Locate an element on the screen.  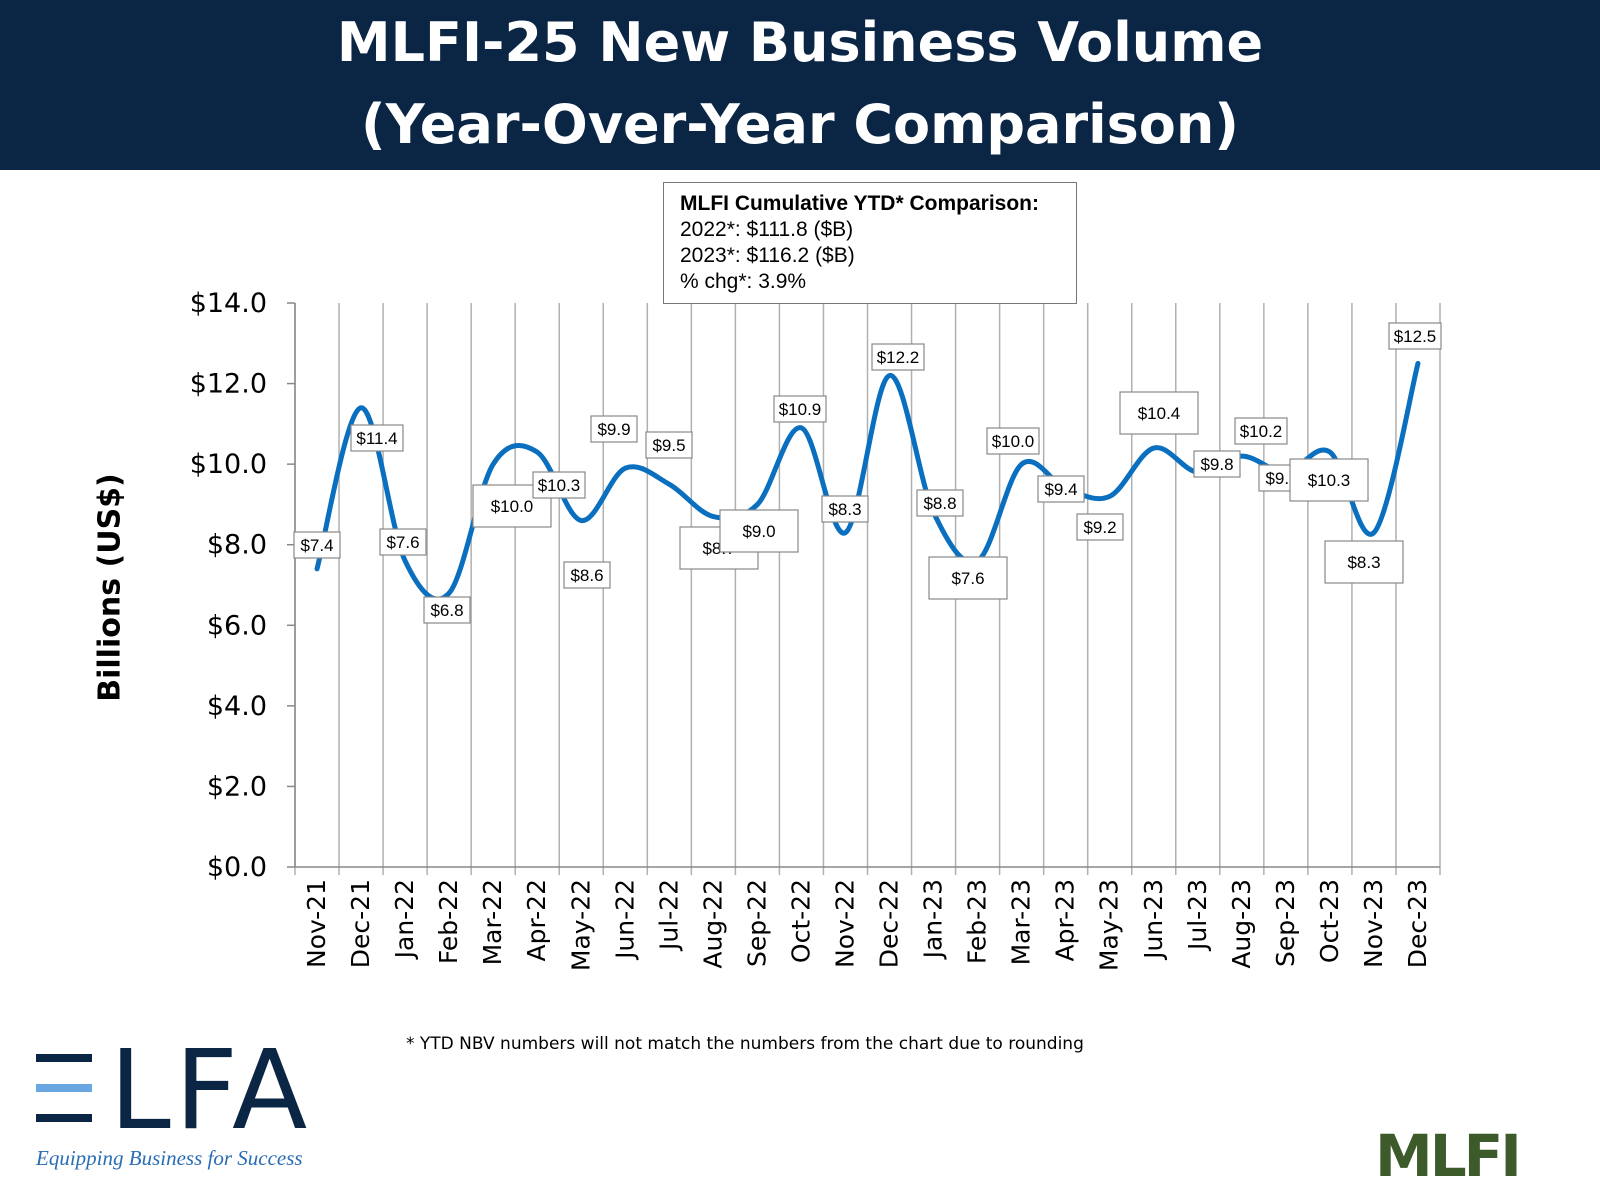
y-tick-label: $2.0 is located at coordinates (237, 786).